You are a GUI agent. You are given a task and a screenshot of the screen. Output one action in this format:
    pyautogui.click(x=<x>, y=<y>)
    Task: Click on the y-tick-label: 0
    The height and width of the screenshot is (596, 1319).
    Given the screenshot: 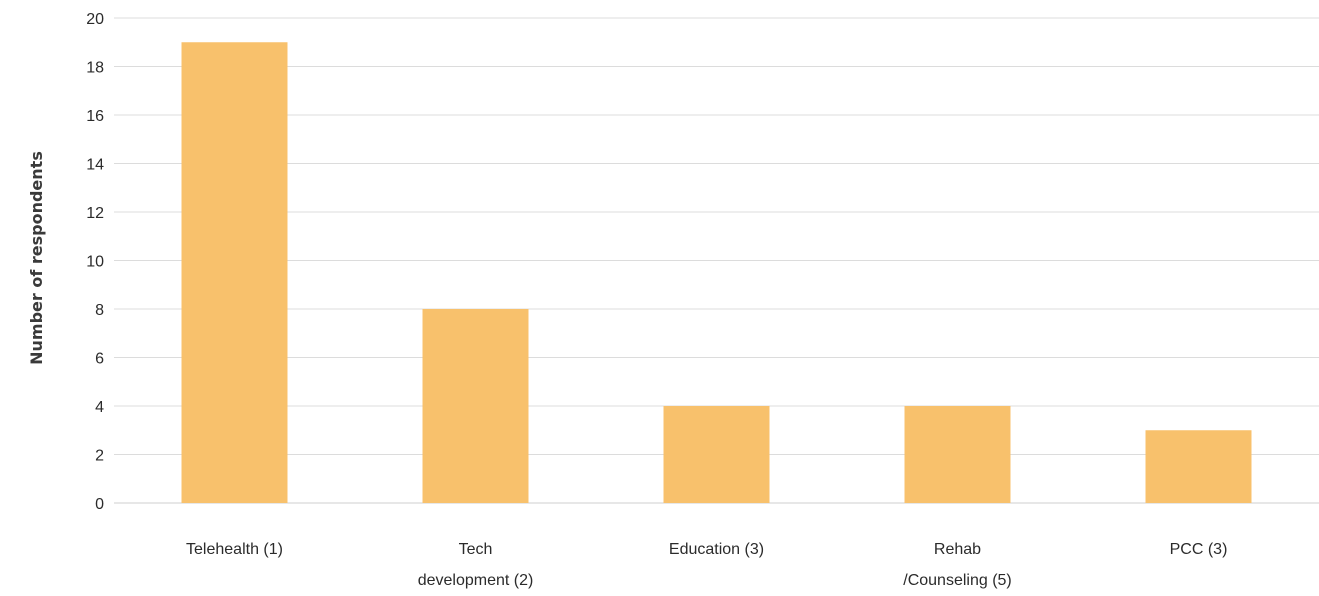 What is the action you would take?
    pyautogui.click(x=99, y=504)
    